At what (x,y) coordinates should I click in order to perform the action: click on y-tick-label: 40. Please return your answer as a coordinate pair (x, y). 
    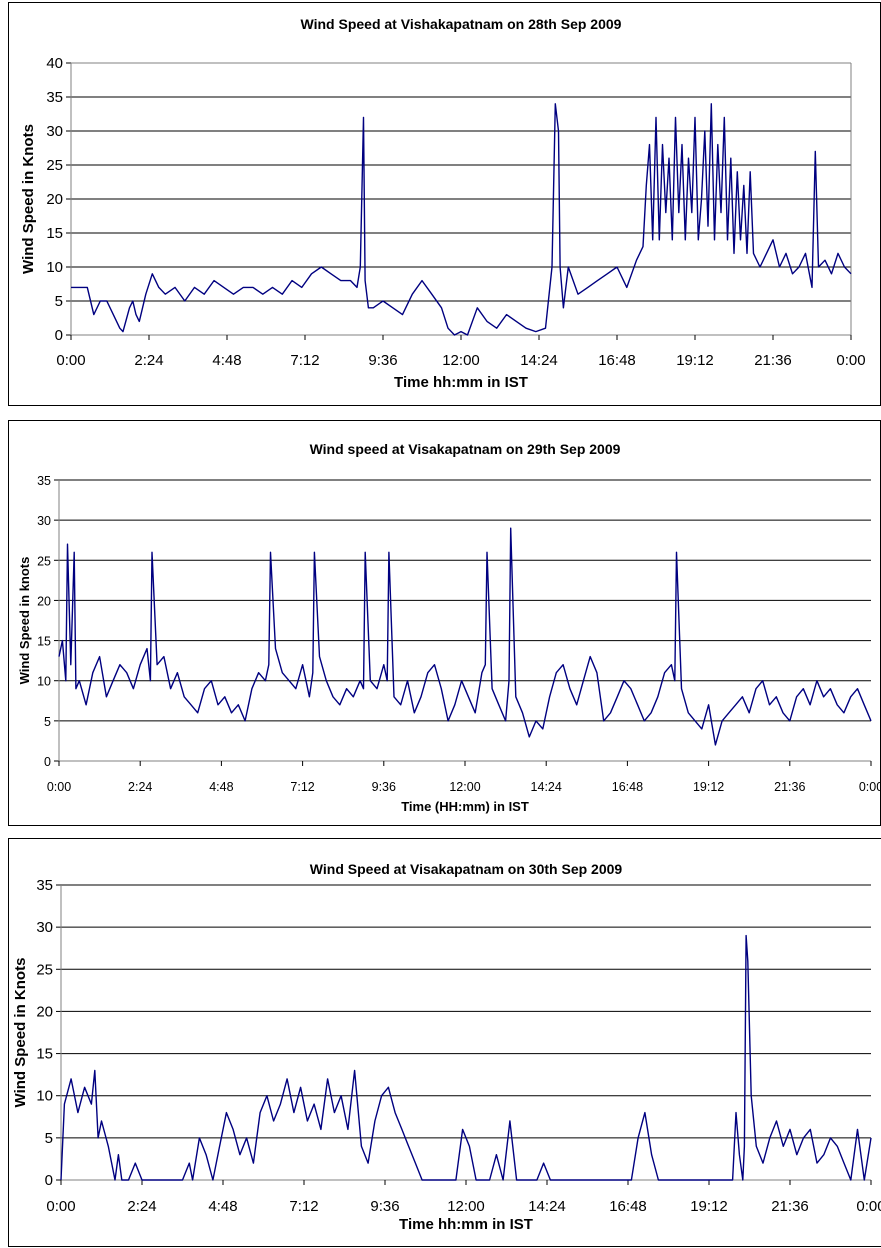
    Looking at the image, I should click on (54, 63).